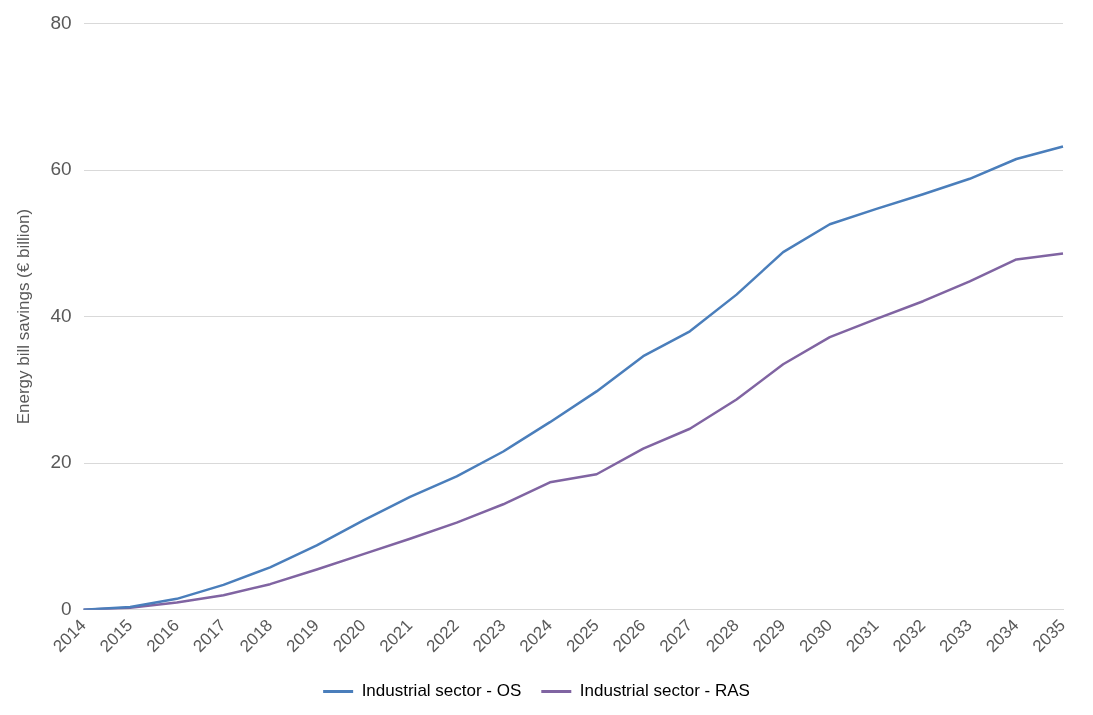  What do you see at coordinates (441, 691) in the screenshot?
I see `legend-label: Industrial sector - OS` at bounding box center [441, 691].